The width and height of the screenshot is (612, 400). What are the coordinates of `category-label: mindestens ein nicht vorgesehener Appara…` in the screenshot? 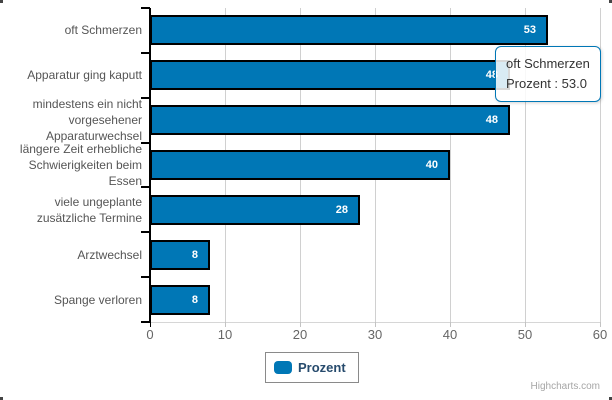 It's located at (87, 120).